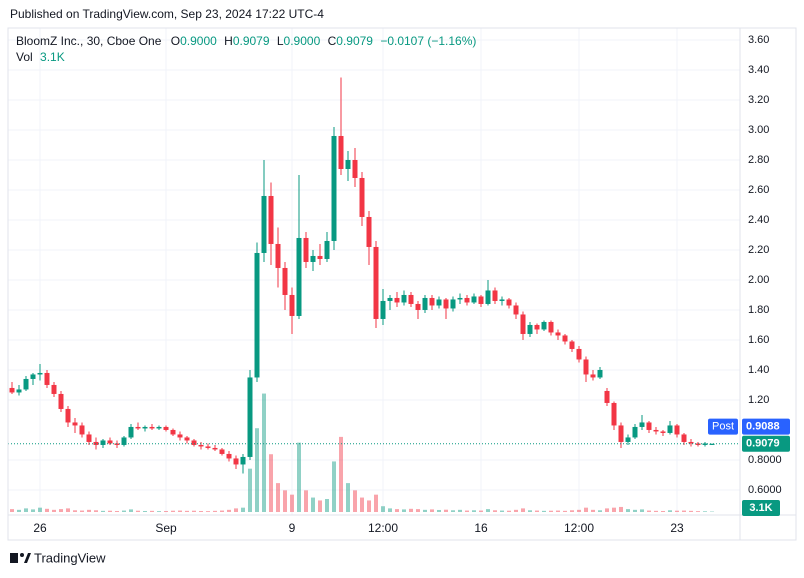 The width and height of the screenshot is (804, 578). I want to click on x-tick-label: 23, so click(677, 528).